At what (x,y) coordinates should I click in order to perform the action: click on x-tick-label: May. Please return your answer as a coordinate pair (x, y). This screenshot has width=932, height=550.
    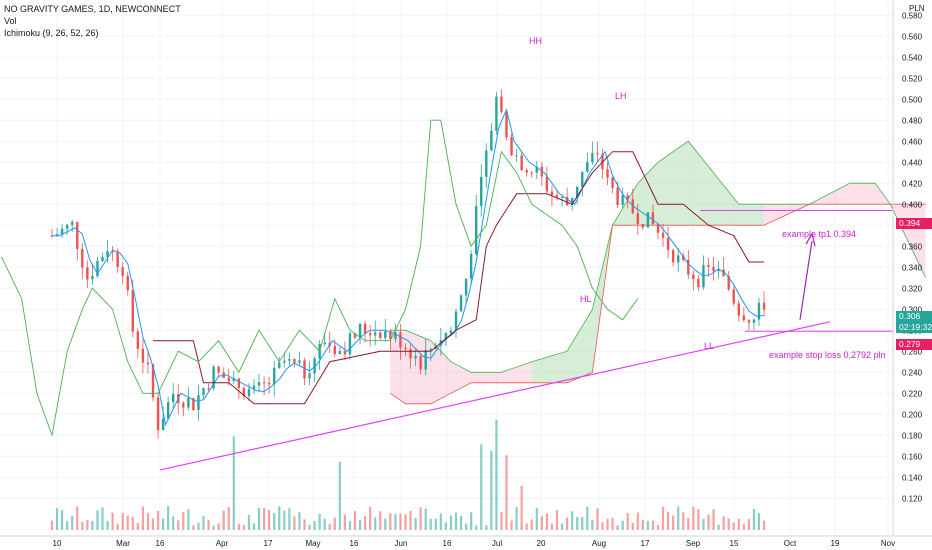
    Looking at the image, I should click on (312, 543).